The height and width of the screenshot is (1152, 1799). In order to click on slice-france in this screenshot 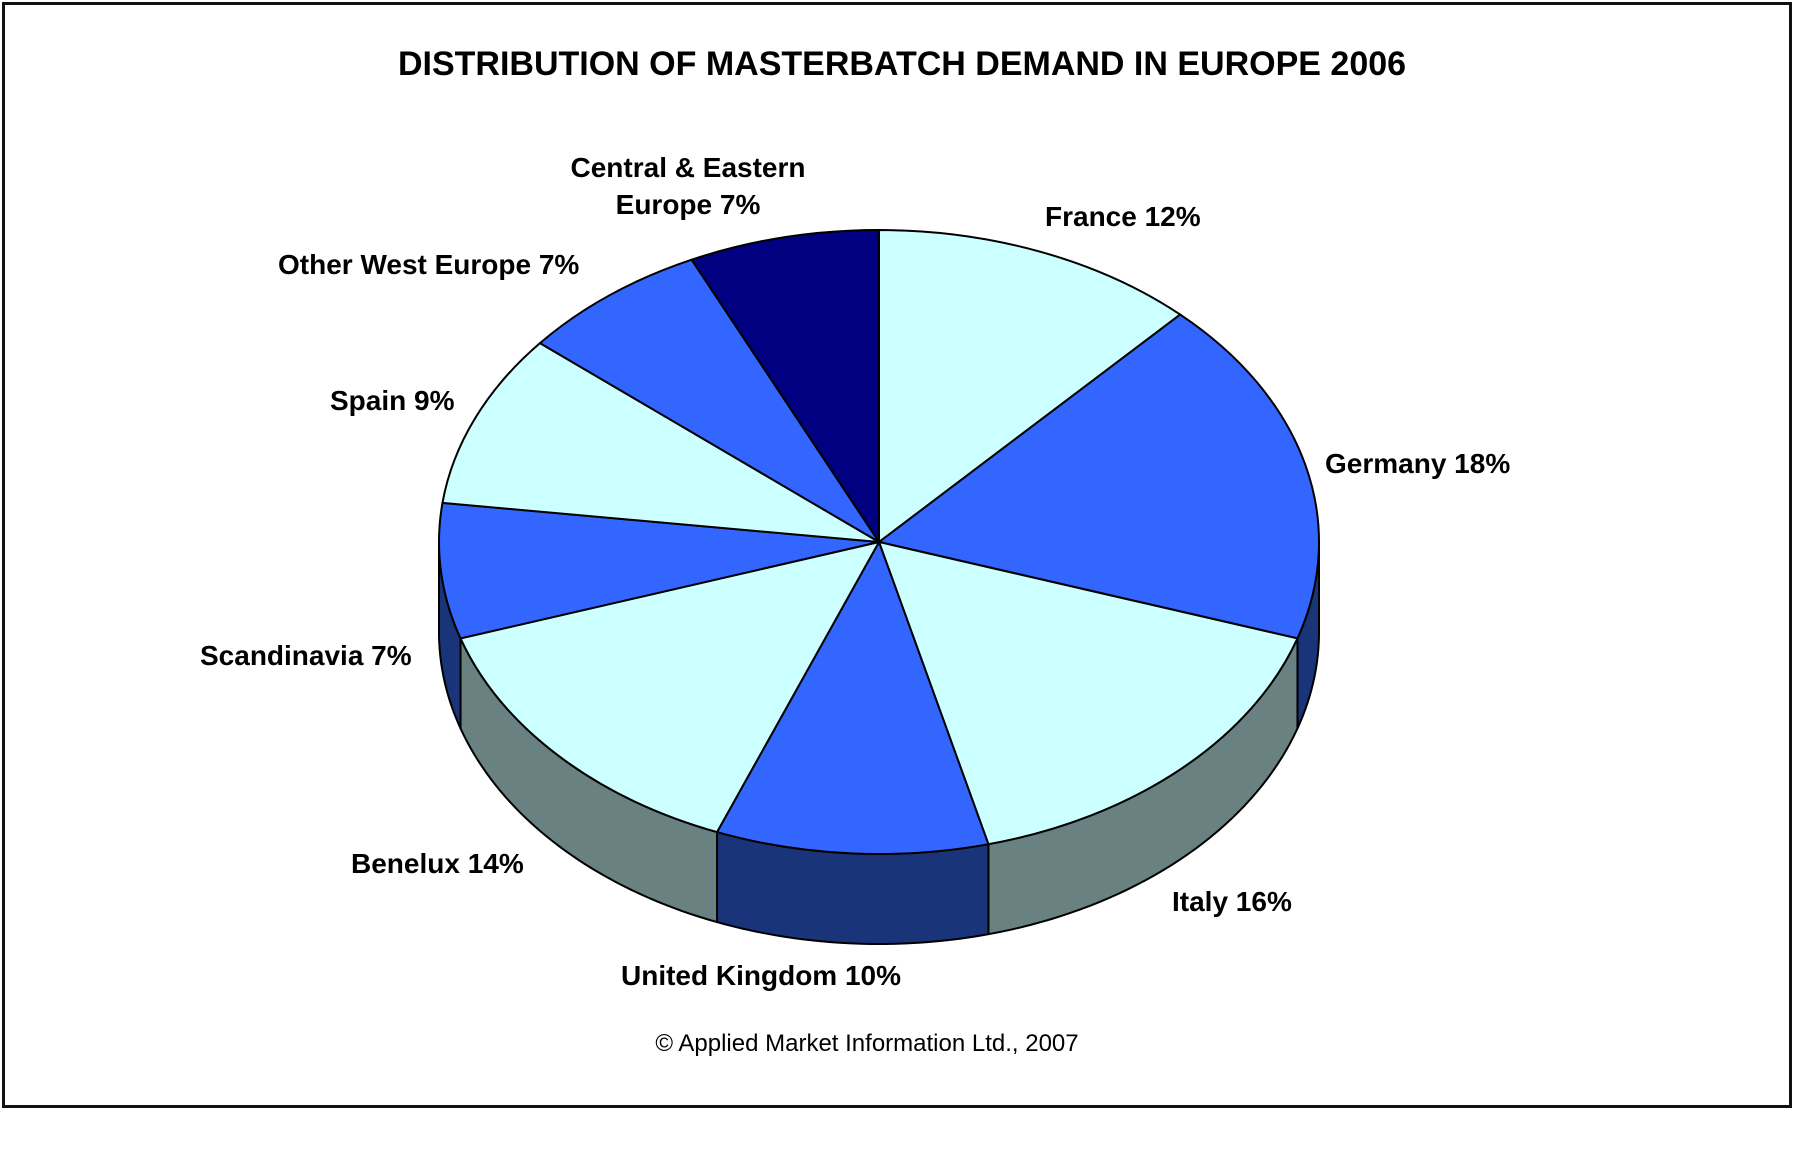, I will do `click(1030, 386)`.